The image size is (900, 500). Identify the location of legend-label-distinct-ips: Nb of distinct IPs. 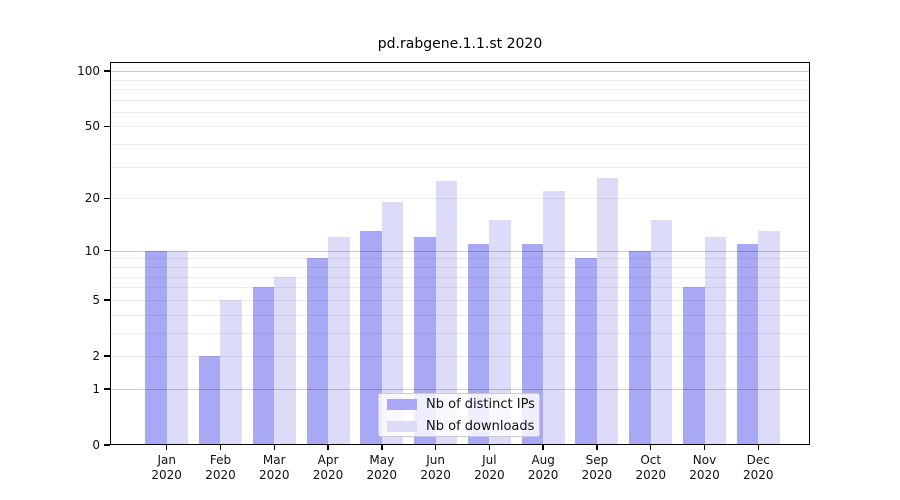
(480, 404).